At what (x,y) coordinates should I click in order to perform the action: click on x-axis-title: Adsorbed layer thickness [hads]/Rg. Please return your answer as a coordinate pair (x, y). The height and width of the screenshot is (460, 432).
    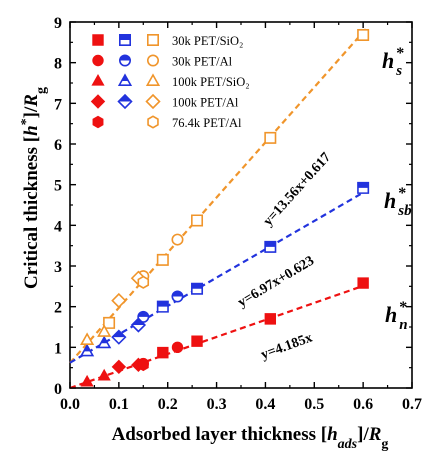
    Looking at the image, I should click on (250, 438).